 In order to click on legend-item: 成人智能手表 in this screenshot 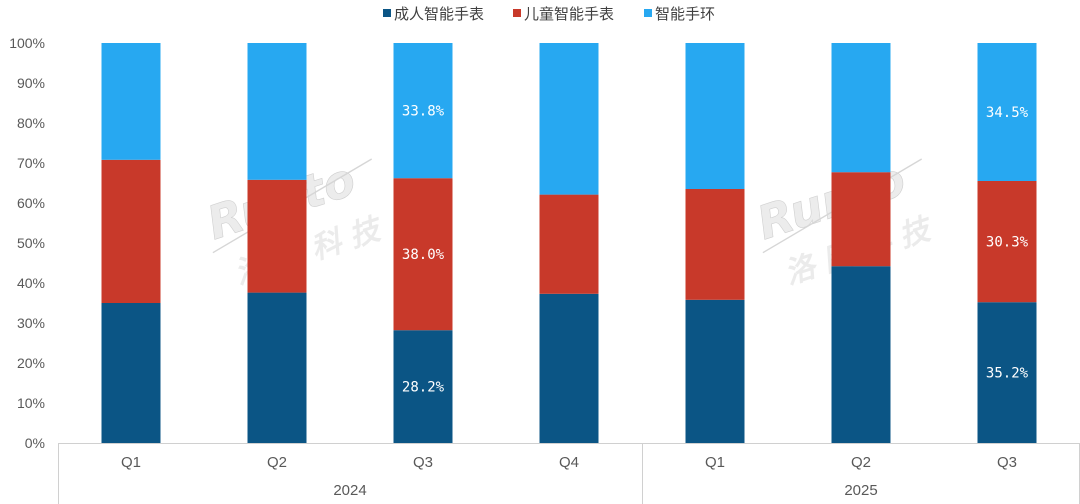, I will do `click(433, 14)`.